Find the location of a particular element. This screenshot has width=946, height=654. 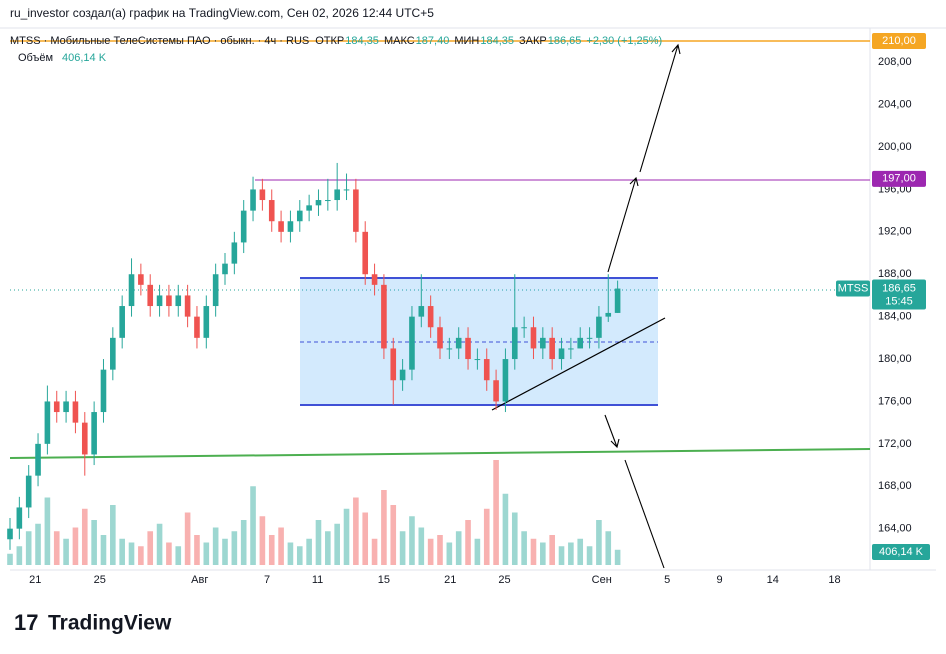

y-tick-label: 176,00 is located at coordinates (895, 401).